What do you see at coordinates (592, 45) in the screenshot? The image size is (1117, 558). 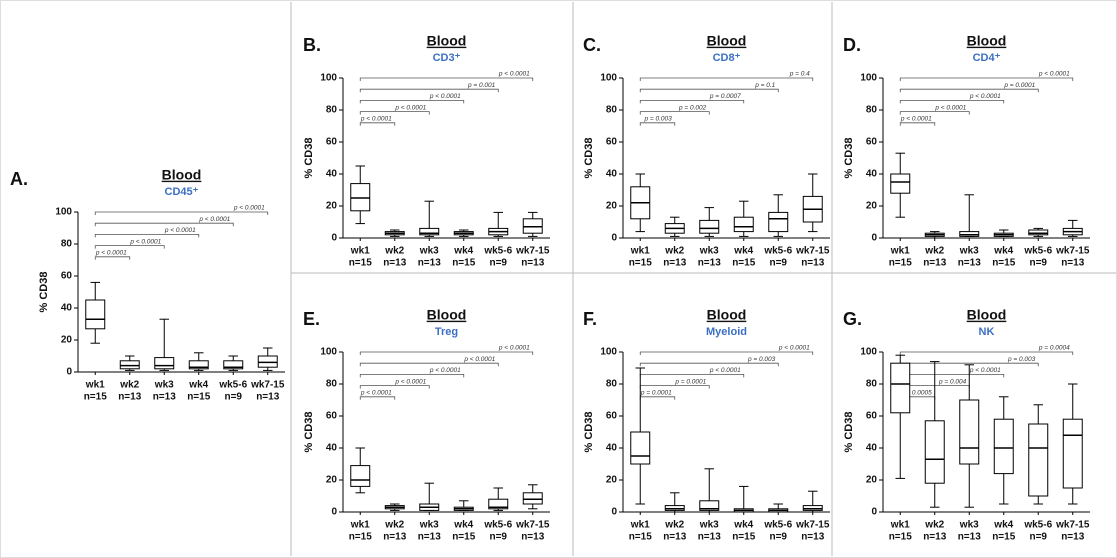 I see `panel-letter: C.` at bounding box center [592, 45].